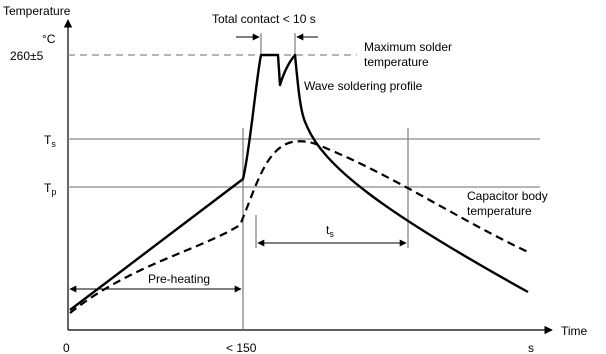  What do you see at coordinates (531, 347) in the screenshot?
I see `x-axis-unit: s` at bounding box center [531, 347].